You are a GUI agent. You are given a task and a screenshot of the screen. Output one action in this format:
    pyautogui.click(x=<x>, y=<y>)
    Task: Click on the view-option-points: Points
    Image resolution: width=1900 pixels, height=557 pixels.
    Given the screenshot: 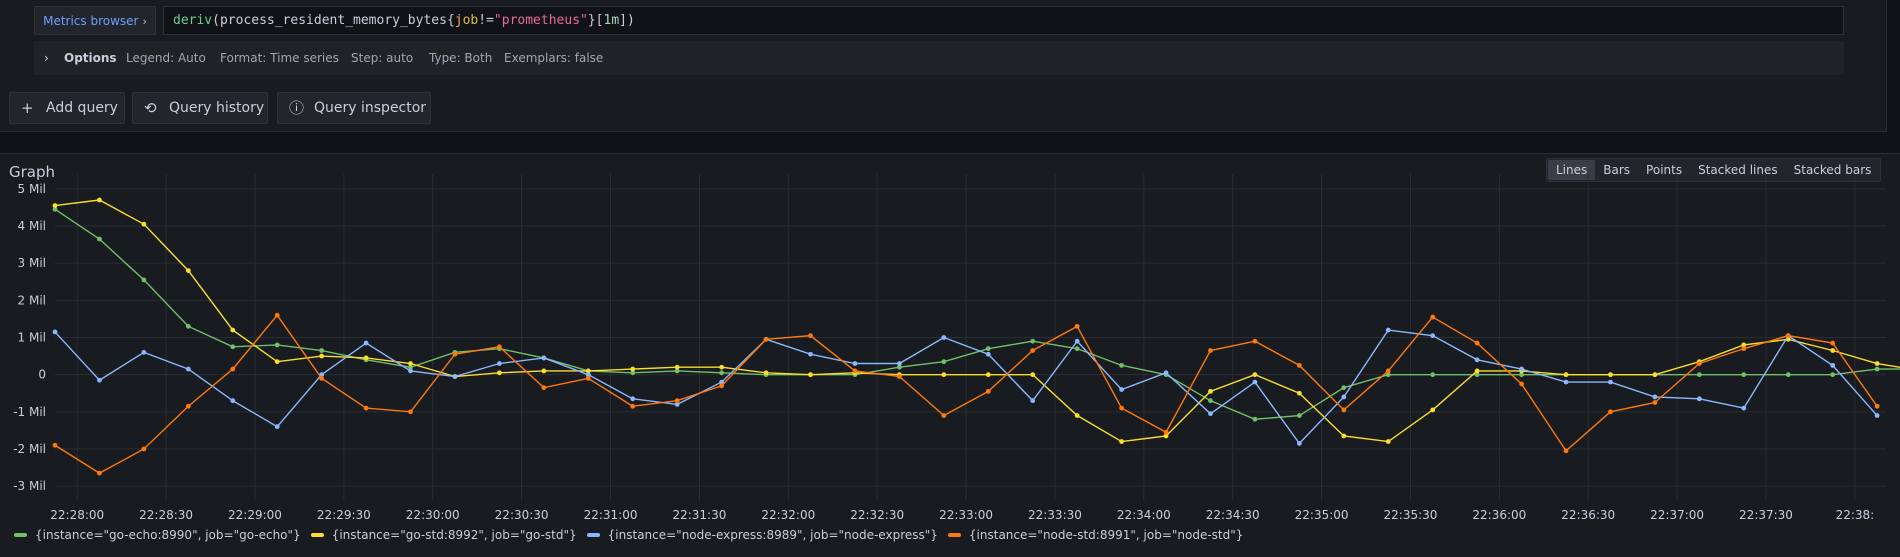 What is the action you would take?
    pyautogui.click(x=1664, y=170)
    